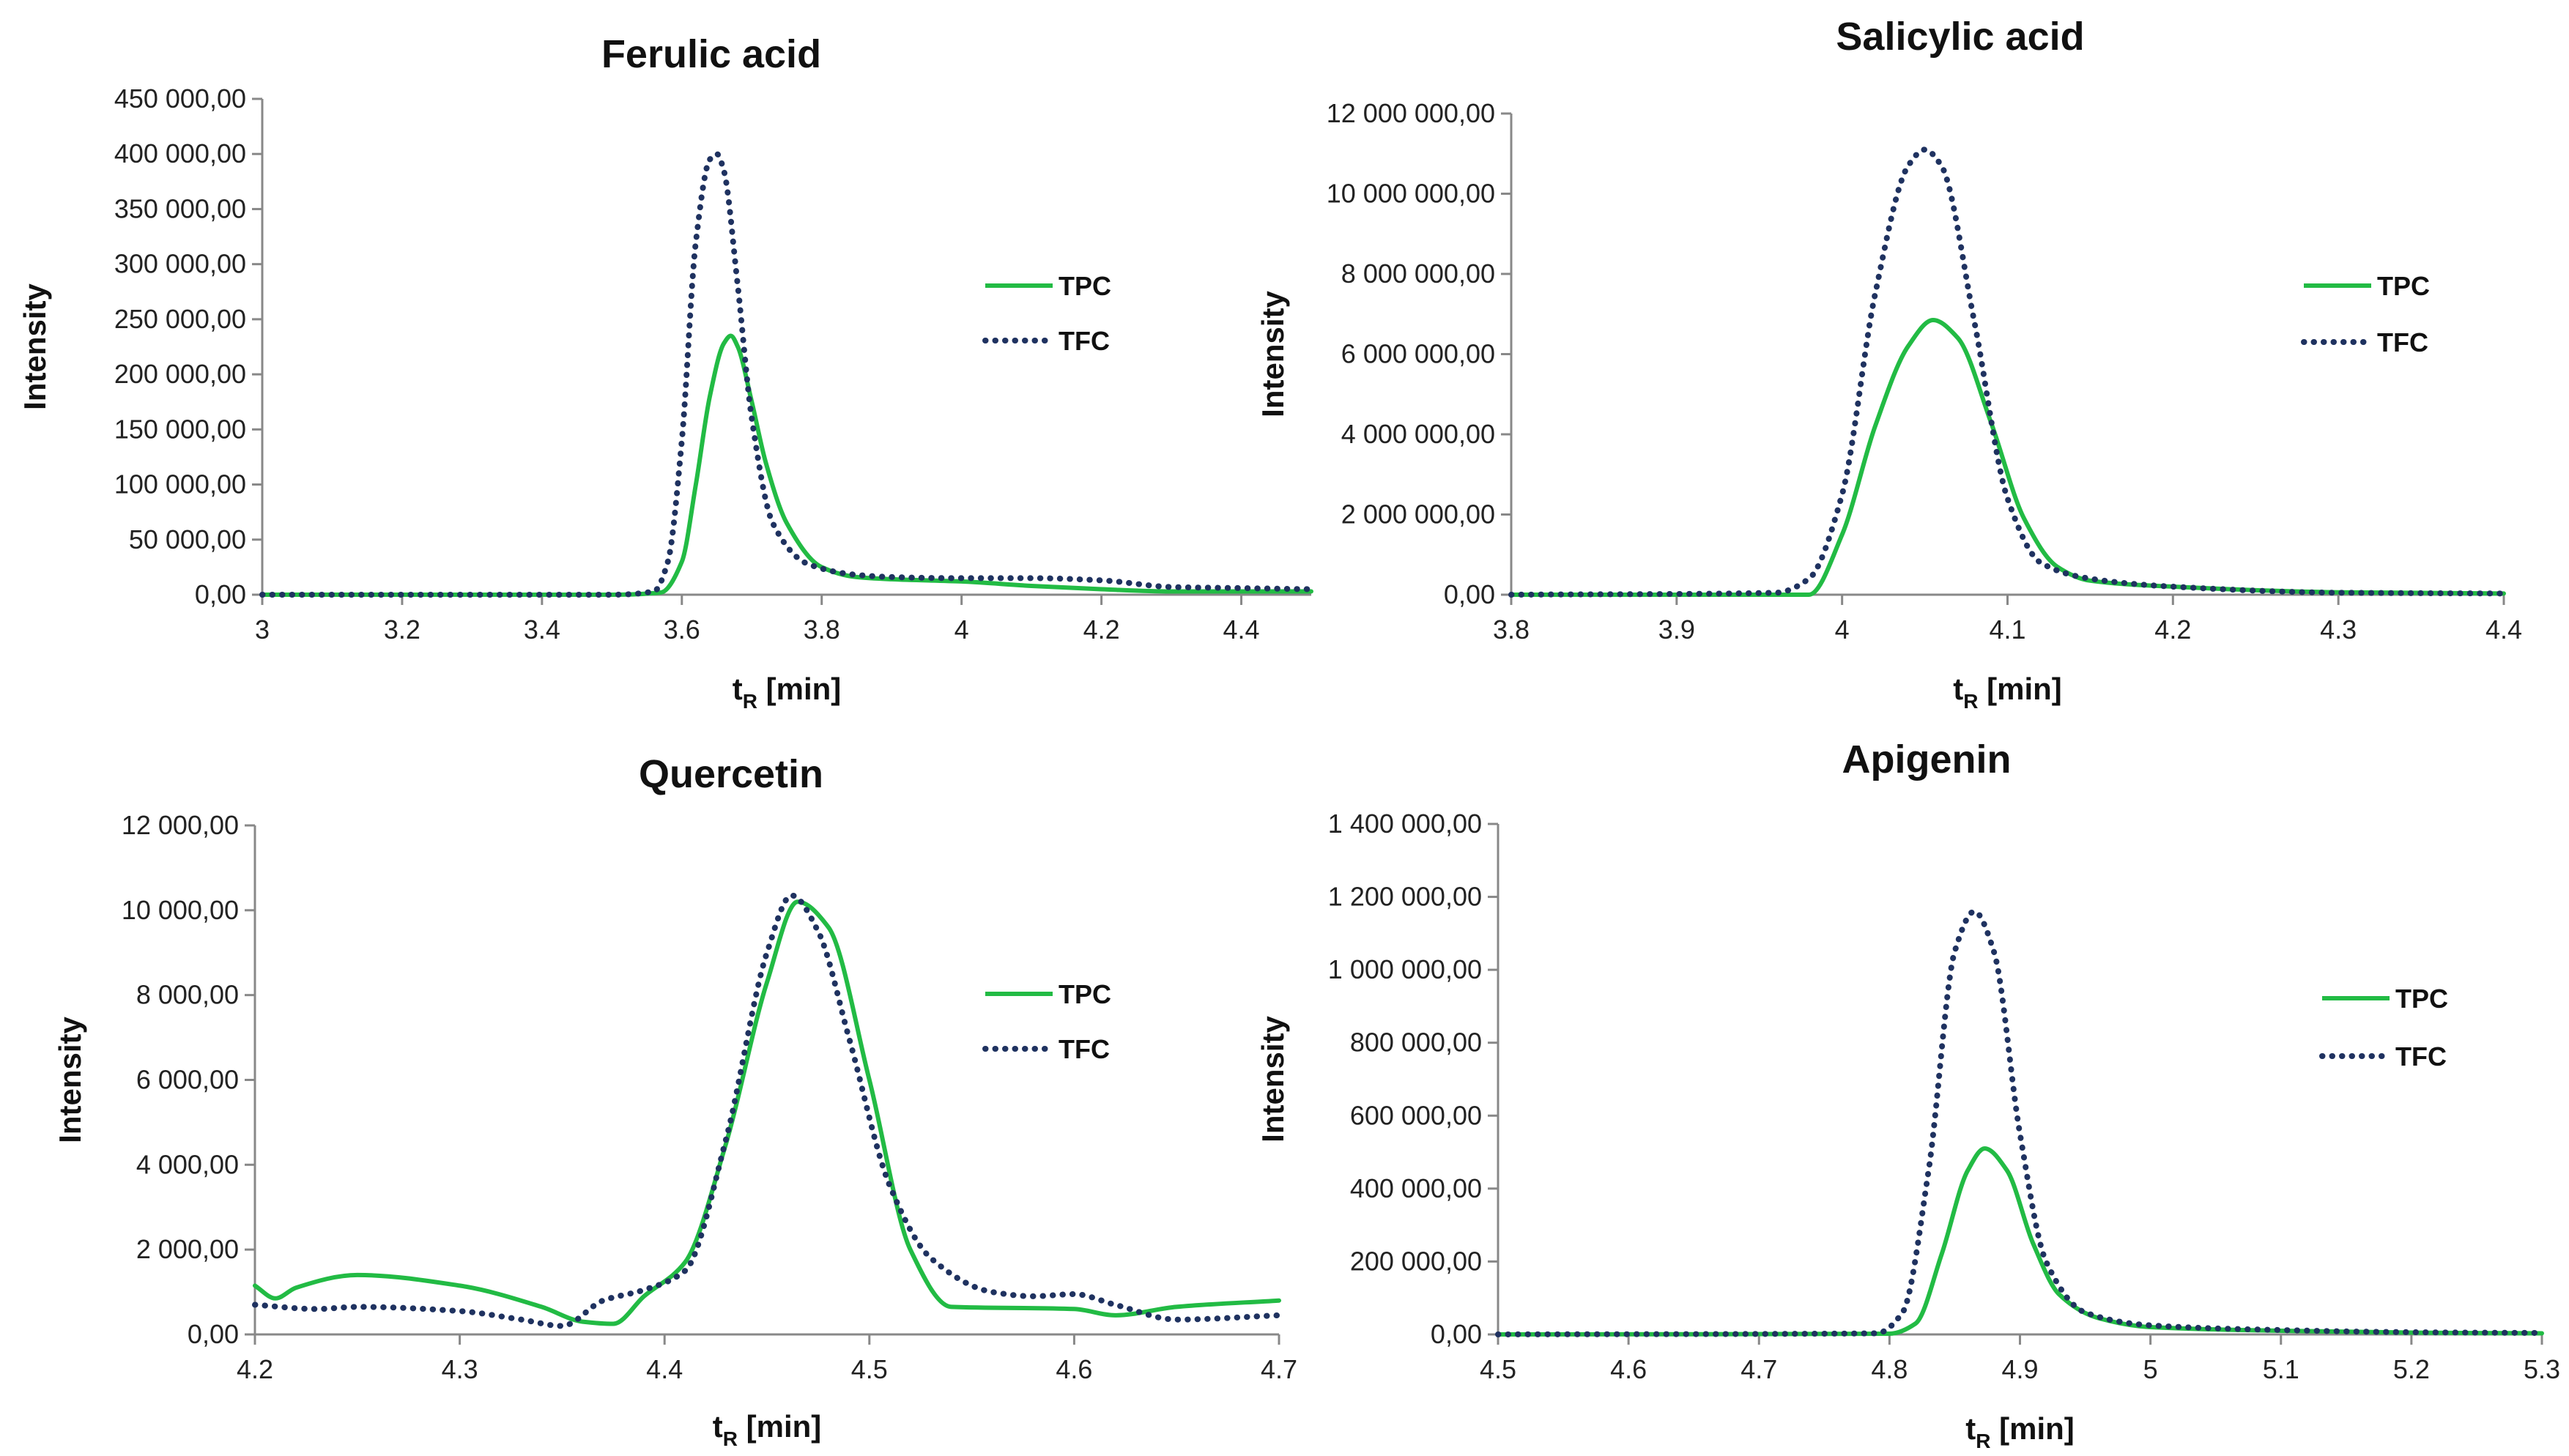 The height and width of the screenshot is (1456, 2569). What do you see at coordinates (188, 1164) in the screenshot?
I see `y-tick-label: 4 000,00` at bounding box center [188, 1164].